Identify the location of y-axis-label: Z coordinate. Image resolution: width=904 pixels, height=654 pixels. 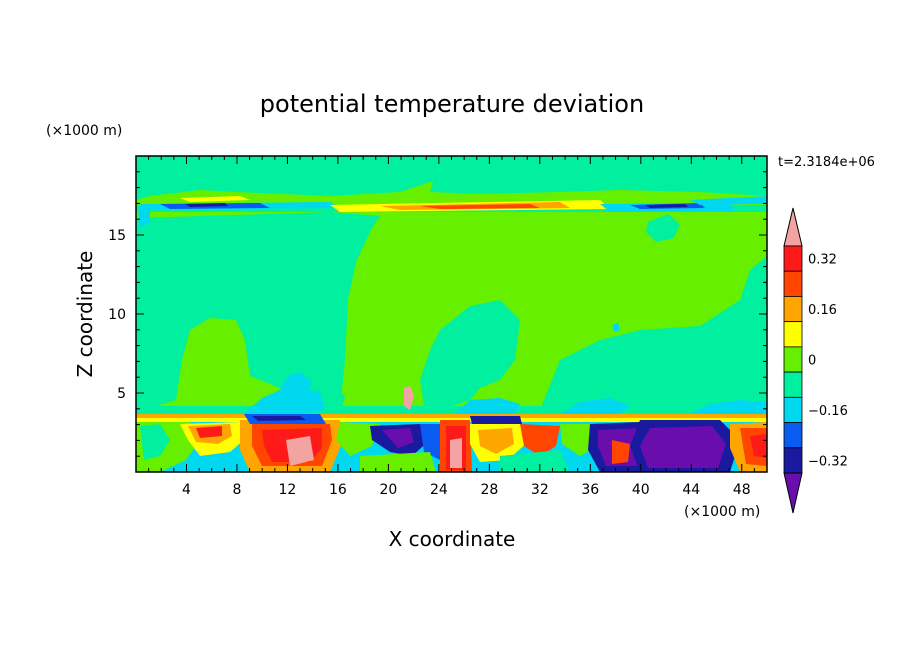
(85, 314).